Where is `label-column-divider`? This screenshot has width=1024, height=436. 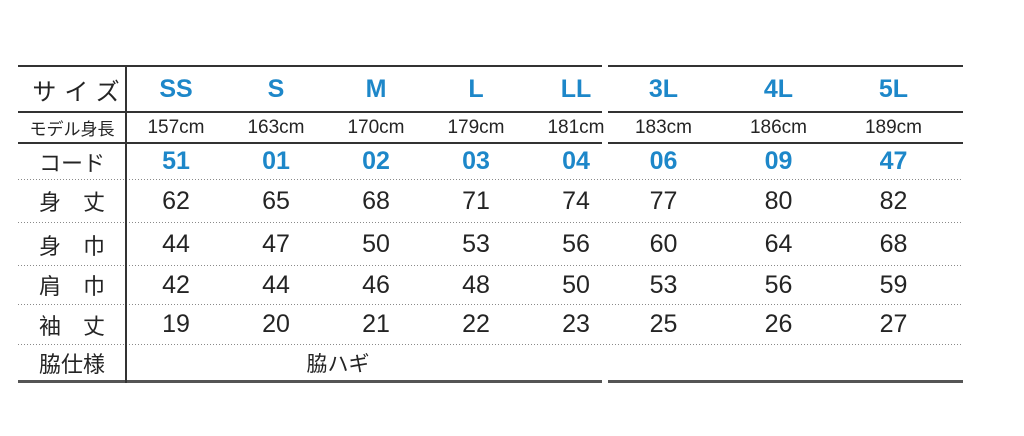
label-column-divider is located at coordinates (126, 224).